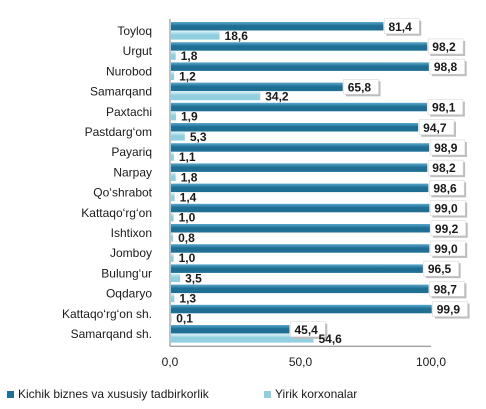 This screenshot has height=409, width=486. I want to click on category-label: Narpay, so click(132, 172).